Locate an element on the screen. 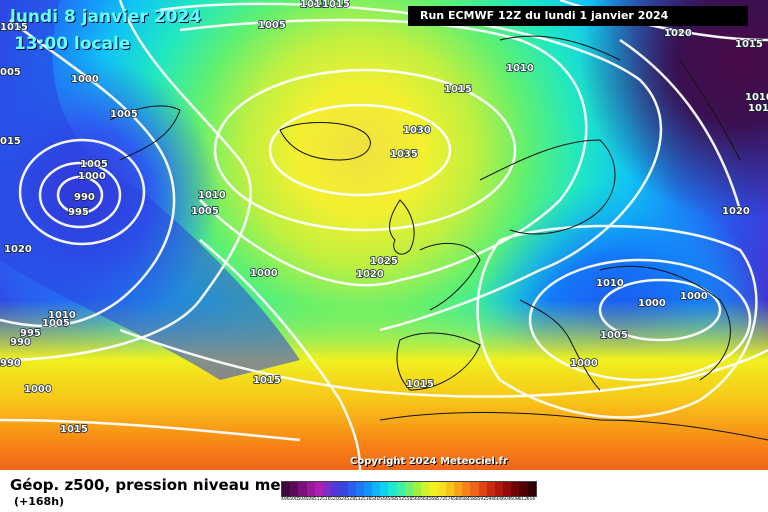  color-scale-label: 592 is located at coordinates (482, 499).